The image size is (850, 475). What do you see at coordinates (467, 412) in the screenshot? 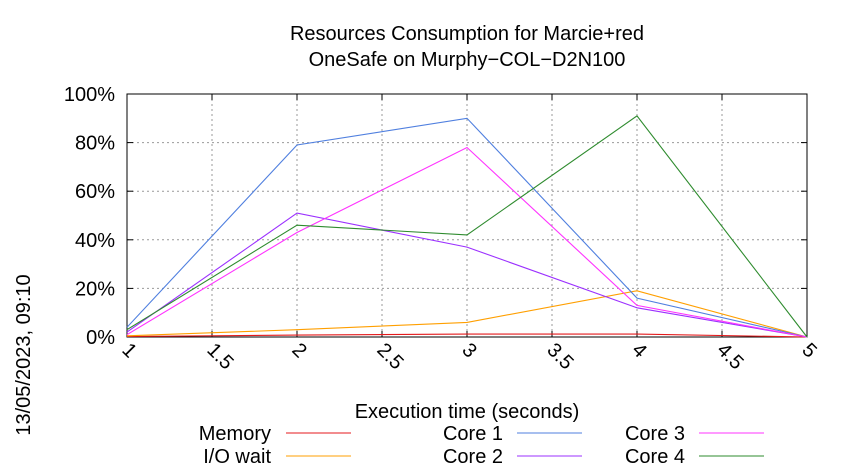
I see `x-axis-label: Execution time (seconds)` at bounding box center [467, 412].